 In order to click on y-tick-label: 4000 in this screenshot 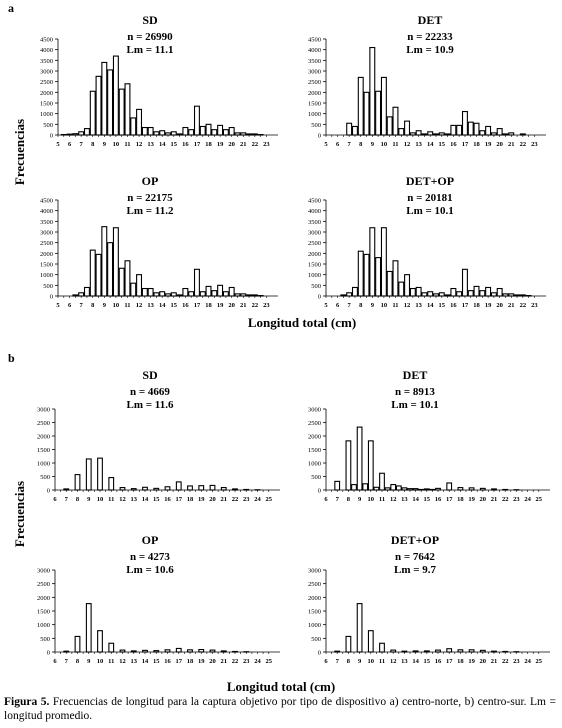, I will do `click(46, 211)`.